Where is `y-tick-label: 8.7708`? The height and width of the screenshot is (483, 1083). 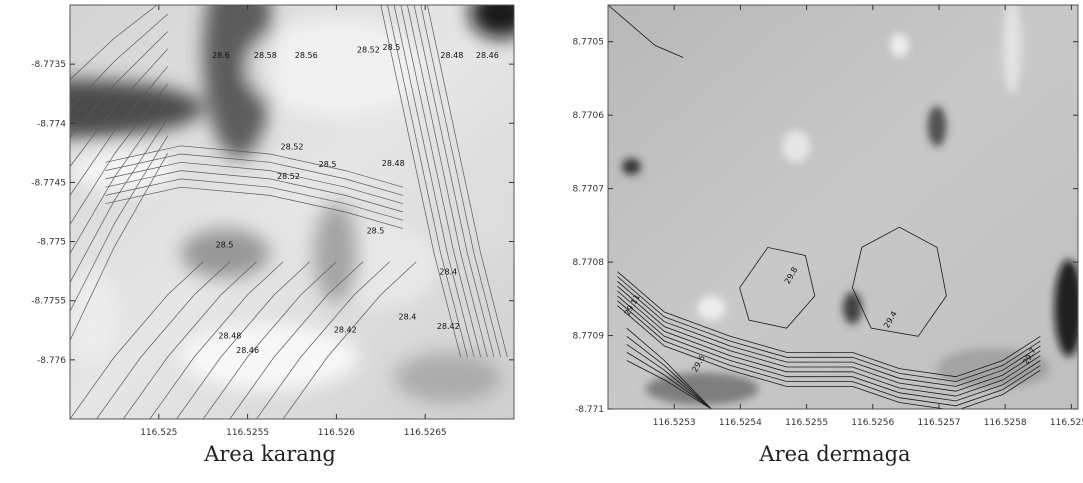
y-tick-label: 8.7708 is located at coordinates (589, 263).